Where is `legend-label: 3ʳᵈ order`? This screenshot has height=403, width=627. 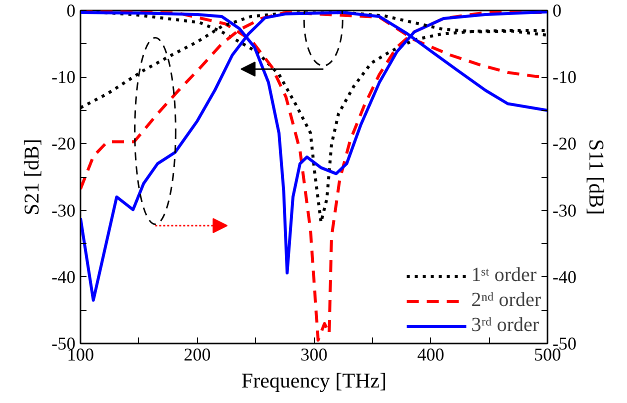 legend-label: 3ʳᵈ order is located at coordinates (505, 325).